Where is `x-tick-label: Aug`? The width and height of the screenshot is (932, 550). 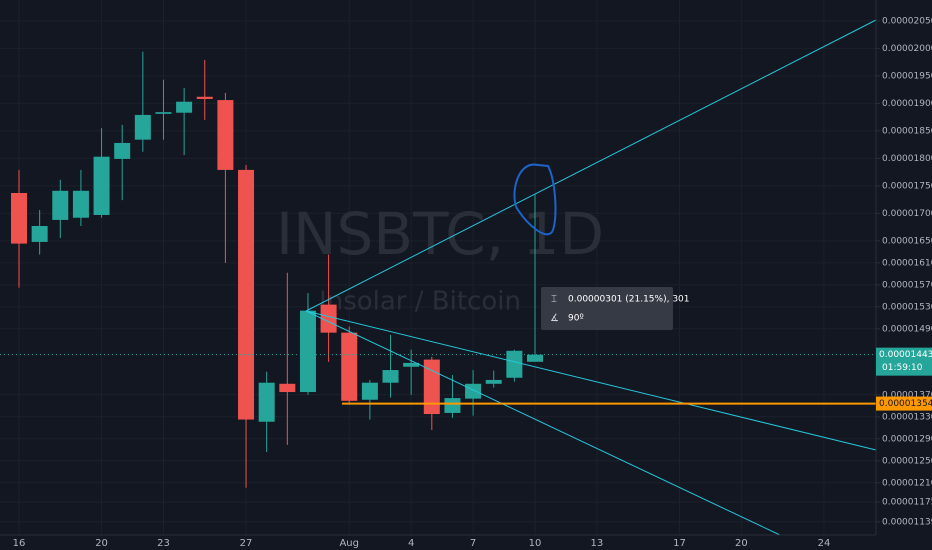
x-tick-label: Aug is located at coordinates (349, 543).